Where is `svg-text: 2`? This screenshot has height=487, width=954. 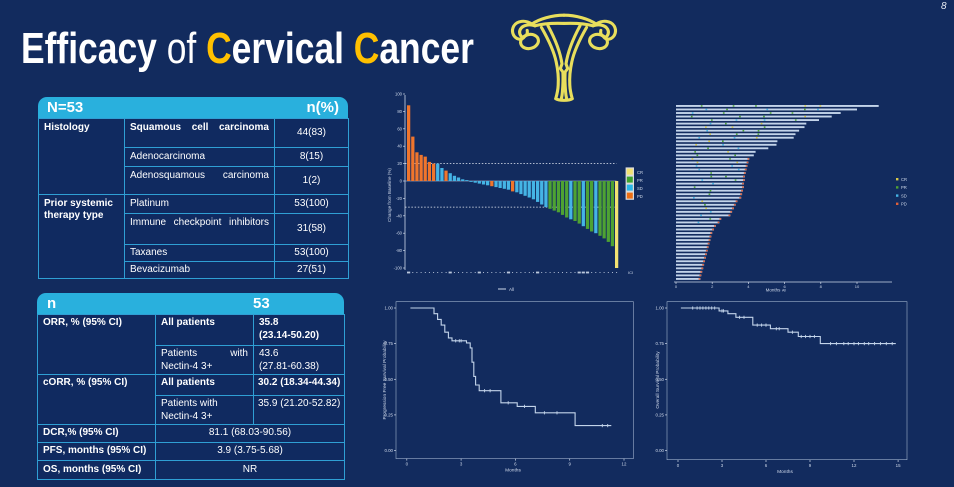
svg-text: 2 is located at coordinates (712, 286).